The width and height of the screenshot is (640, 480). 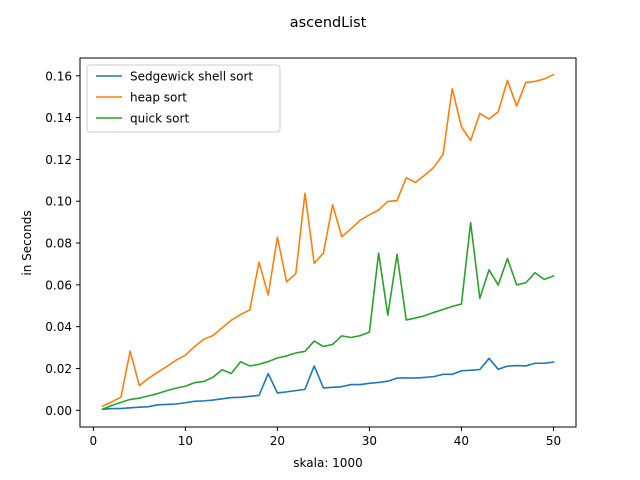 What do you see at coordinates (58, 244) in the screenshot?
I see `y-tick-label: 0.08` at bounding box center [58, 244].